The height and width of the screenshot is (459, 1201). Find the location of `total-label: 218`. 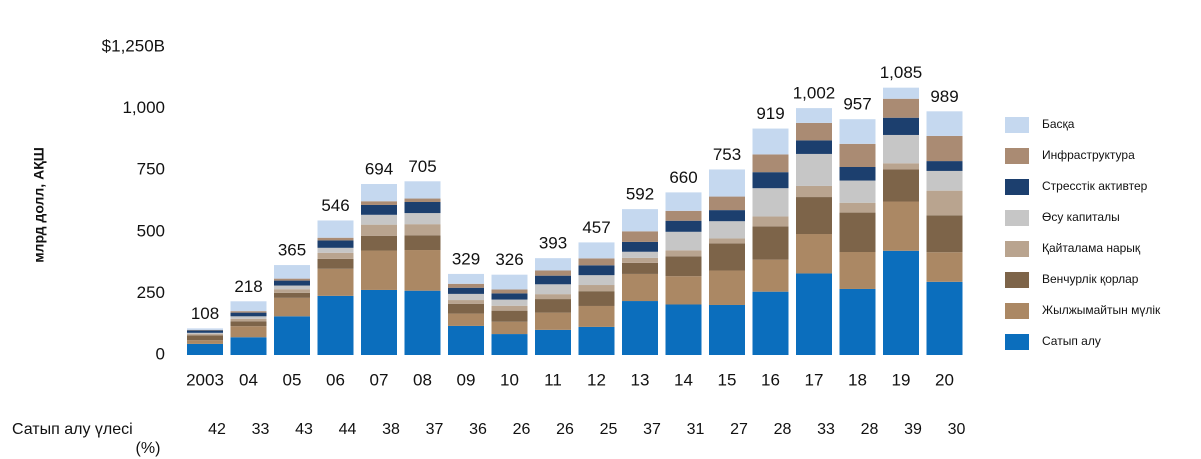

total-label: 218 is located at coordinates (248, 286).